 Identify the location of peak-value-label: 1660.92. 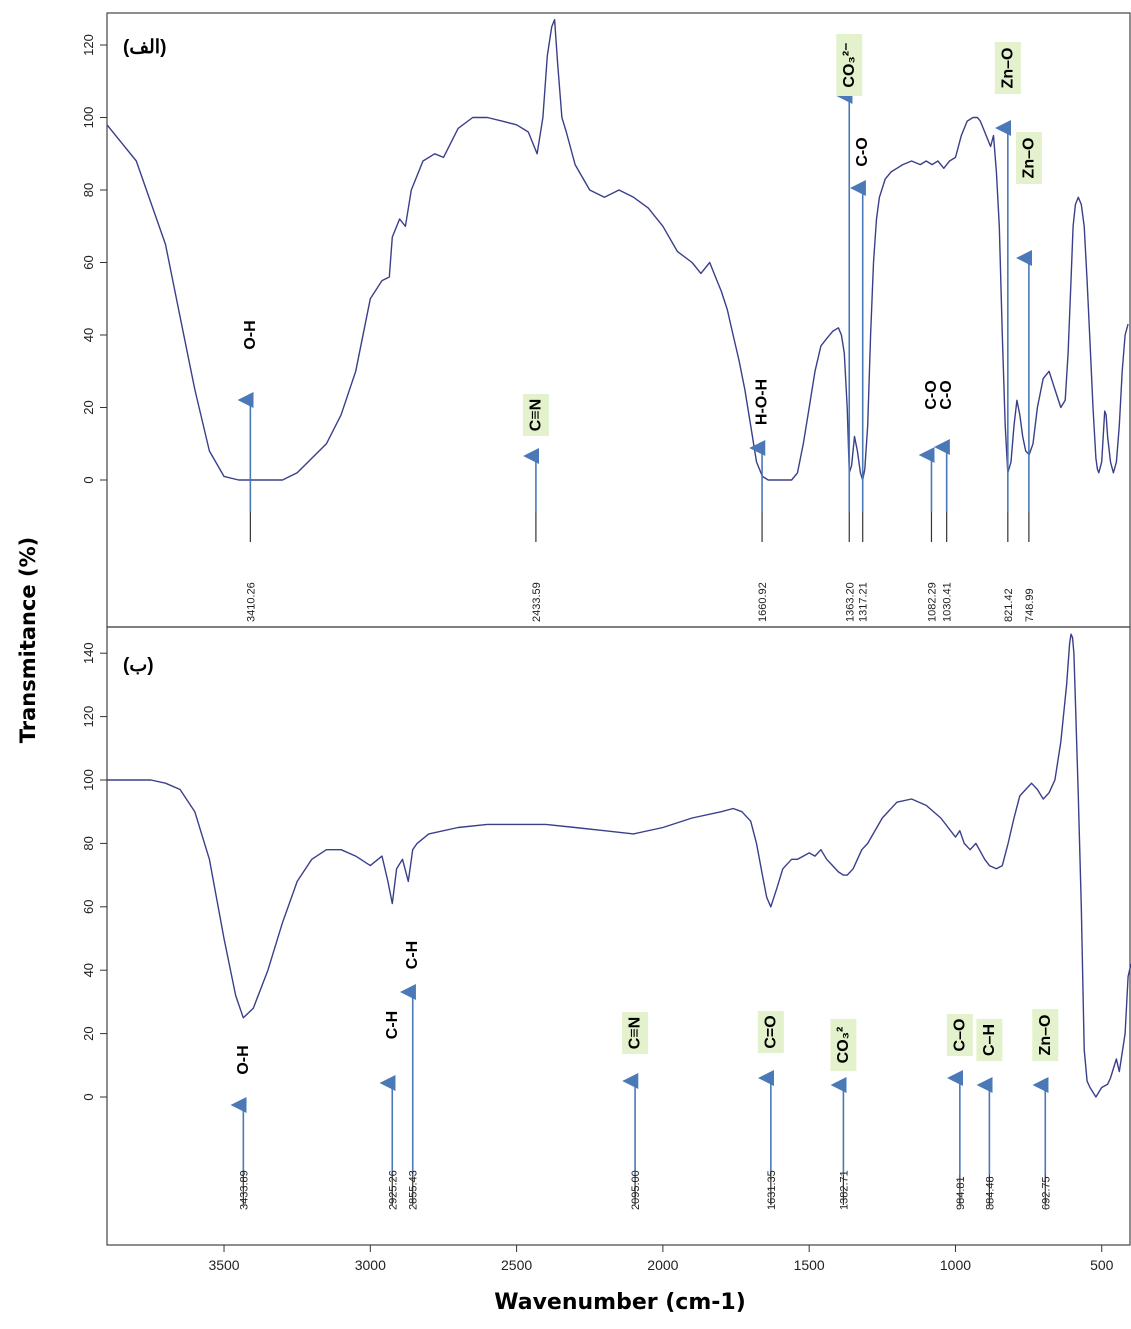
(763, 602).